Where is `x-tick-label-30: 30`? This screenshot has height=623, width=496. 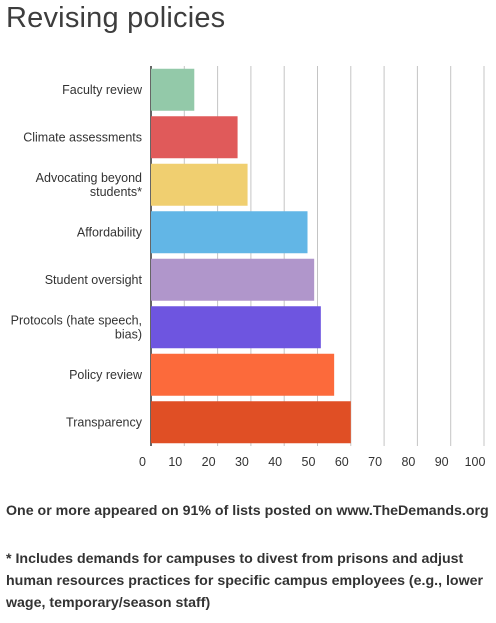
x-tick-label-30: 30 is located at coordinates (242, 462).